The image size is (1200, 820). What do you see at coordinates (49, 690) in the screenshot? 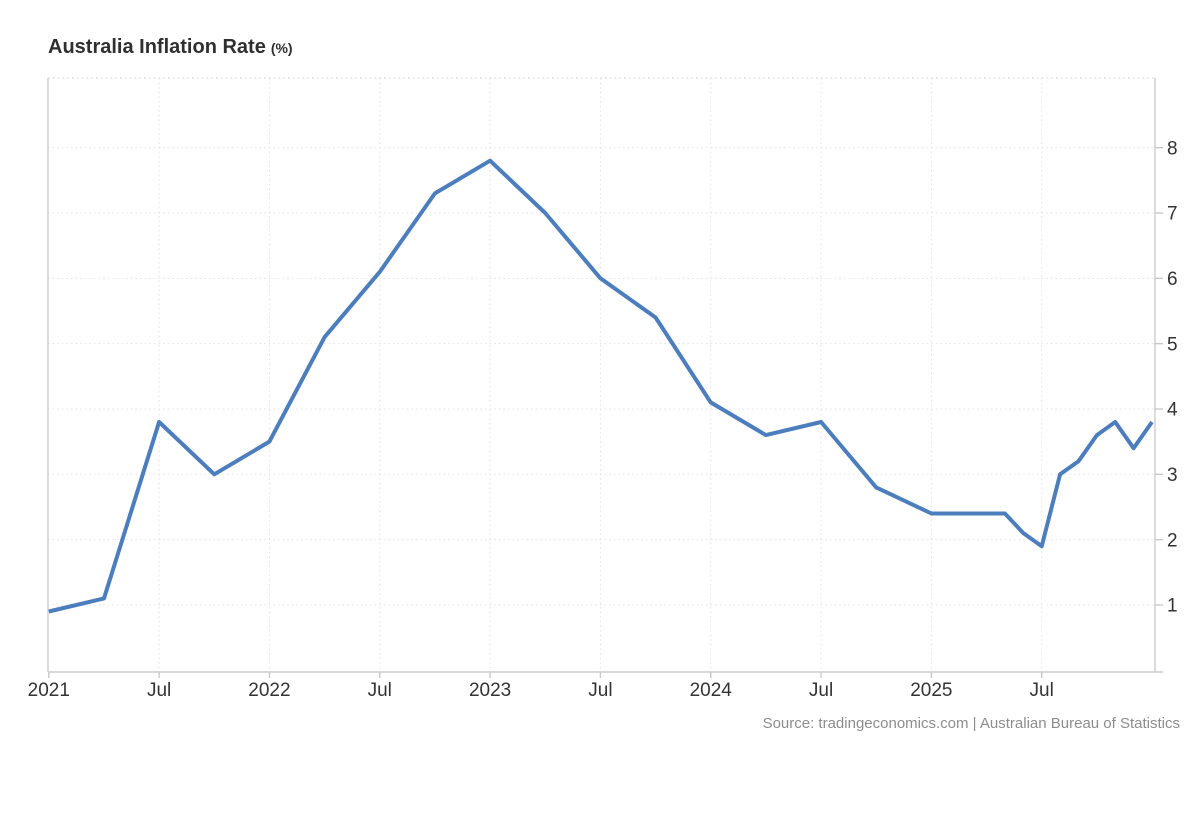
I see `x-axis-label: 2021` at bounding box center [49, 690].